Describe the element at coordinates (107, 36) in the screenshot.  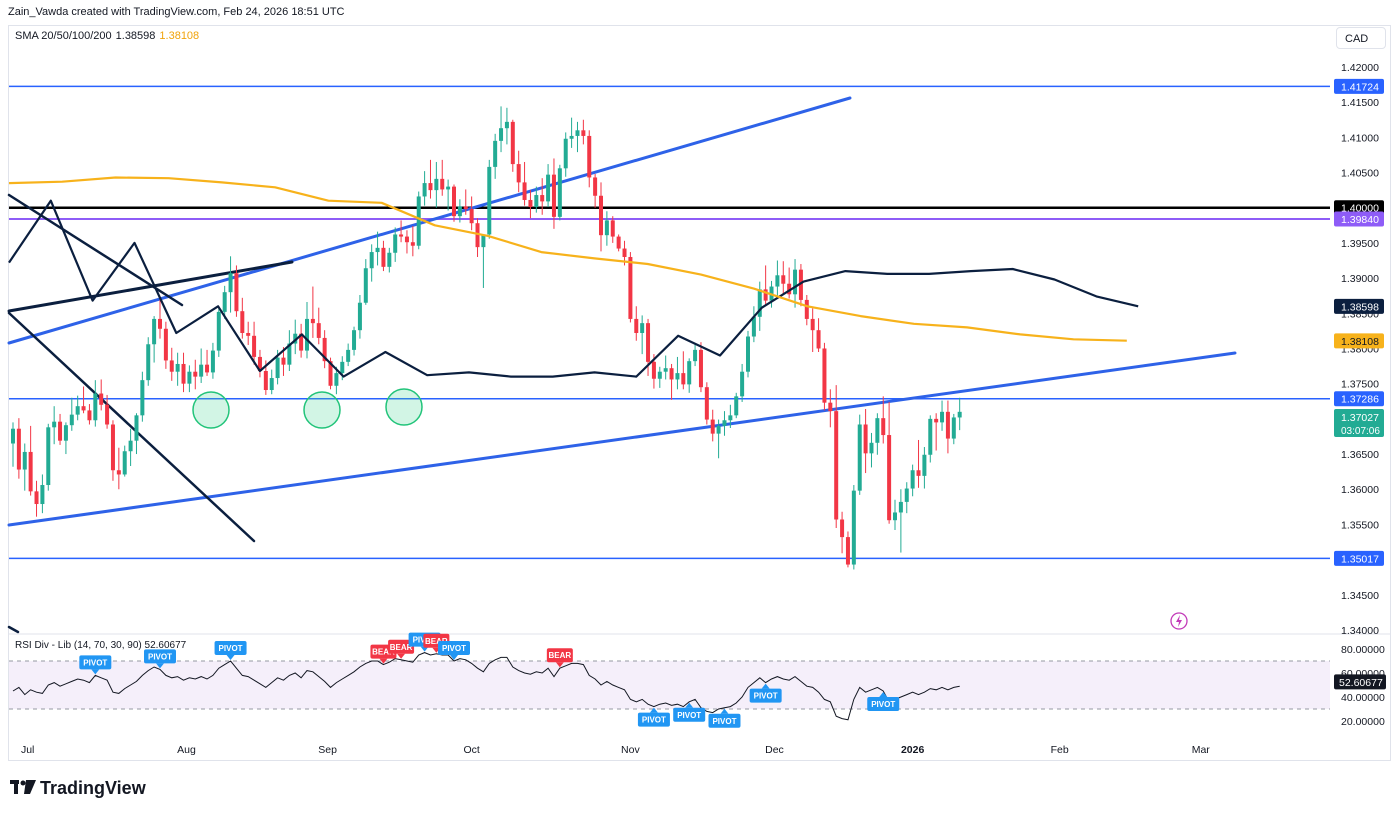
I see `sma-legend: SMA 20/50/100/200 1.38598 1.38108` at that location.